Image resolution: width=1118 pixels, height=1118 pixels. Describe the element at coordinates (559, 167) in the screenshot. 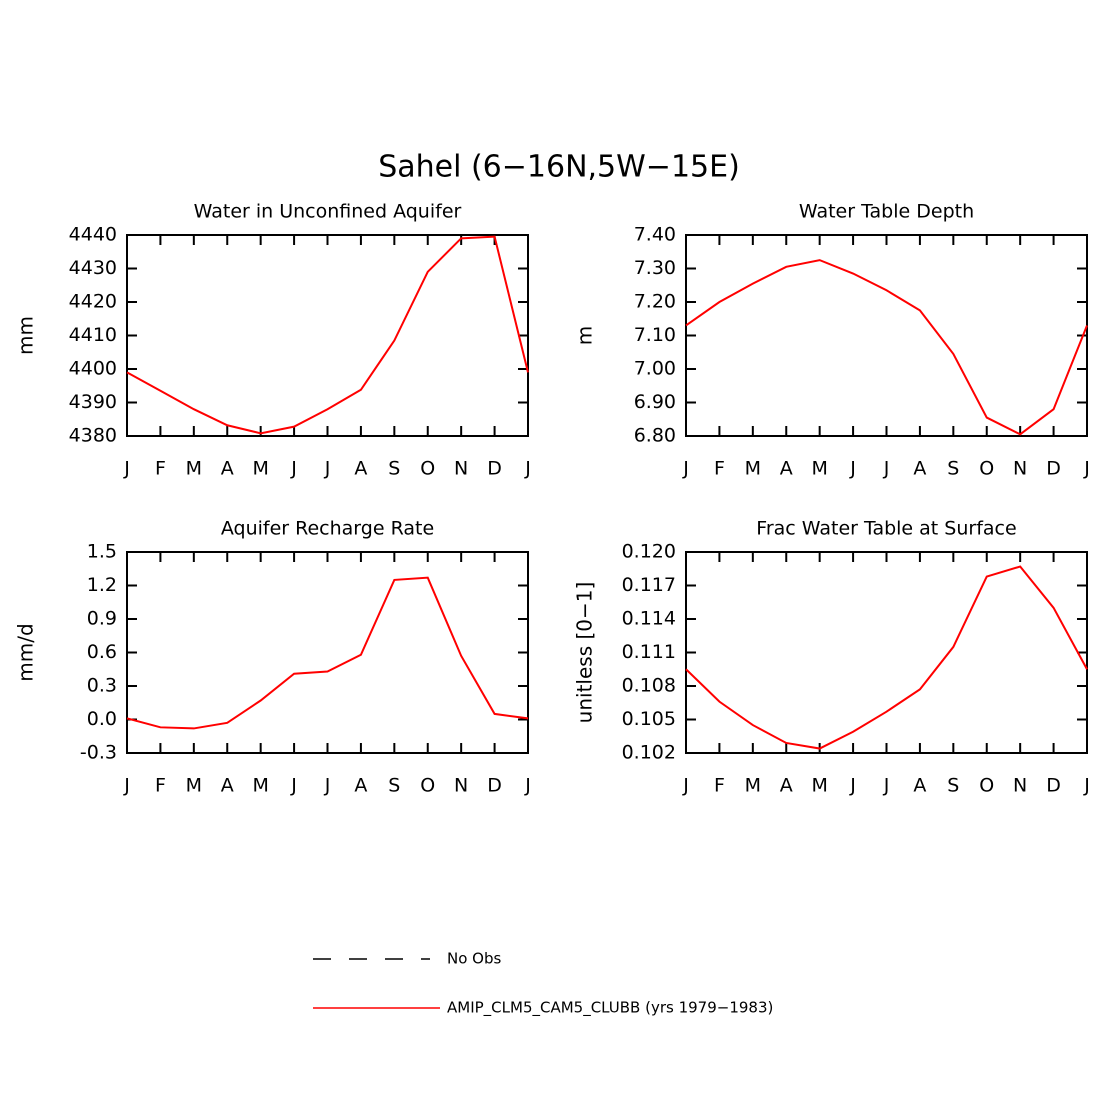

I see `figure-title: Sahel (6−16N,5W−15E)` at that location.